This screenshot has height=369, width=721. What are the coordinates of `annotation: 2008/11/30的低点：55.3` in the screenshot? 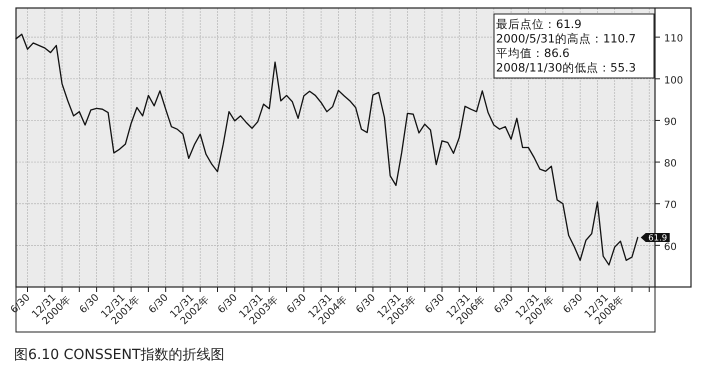 It's located at (566, 67).